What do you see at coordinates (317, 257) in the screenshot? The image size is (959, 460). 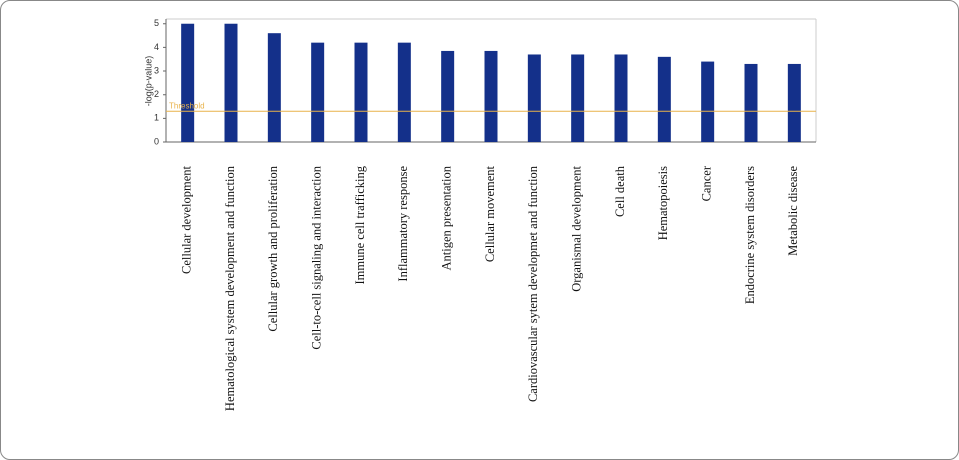 I see `x-tick-label: Cell-to-cell signaling and interaction` at bounding box center [317, 257].